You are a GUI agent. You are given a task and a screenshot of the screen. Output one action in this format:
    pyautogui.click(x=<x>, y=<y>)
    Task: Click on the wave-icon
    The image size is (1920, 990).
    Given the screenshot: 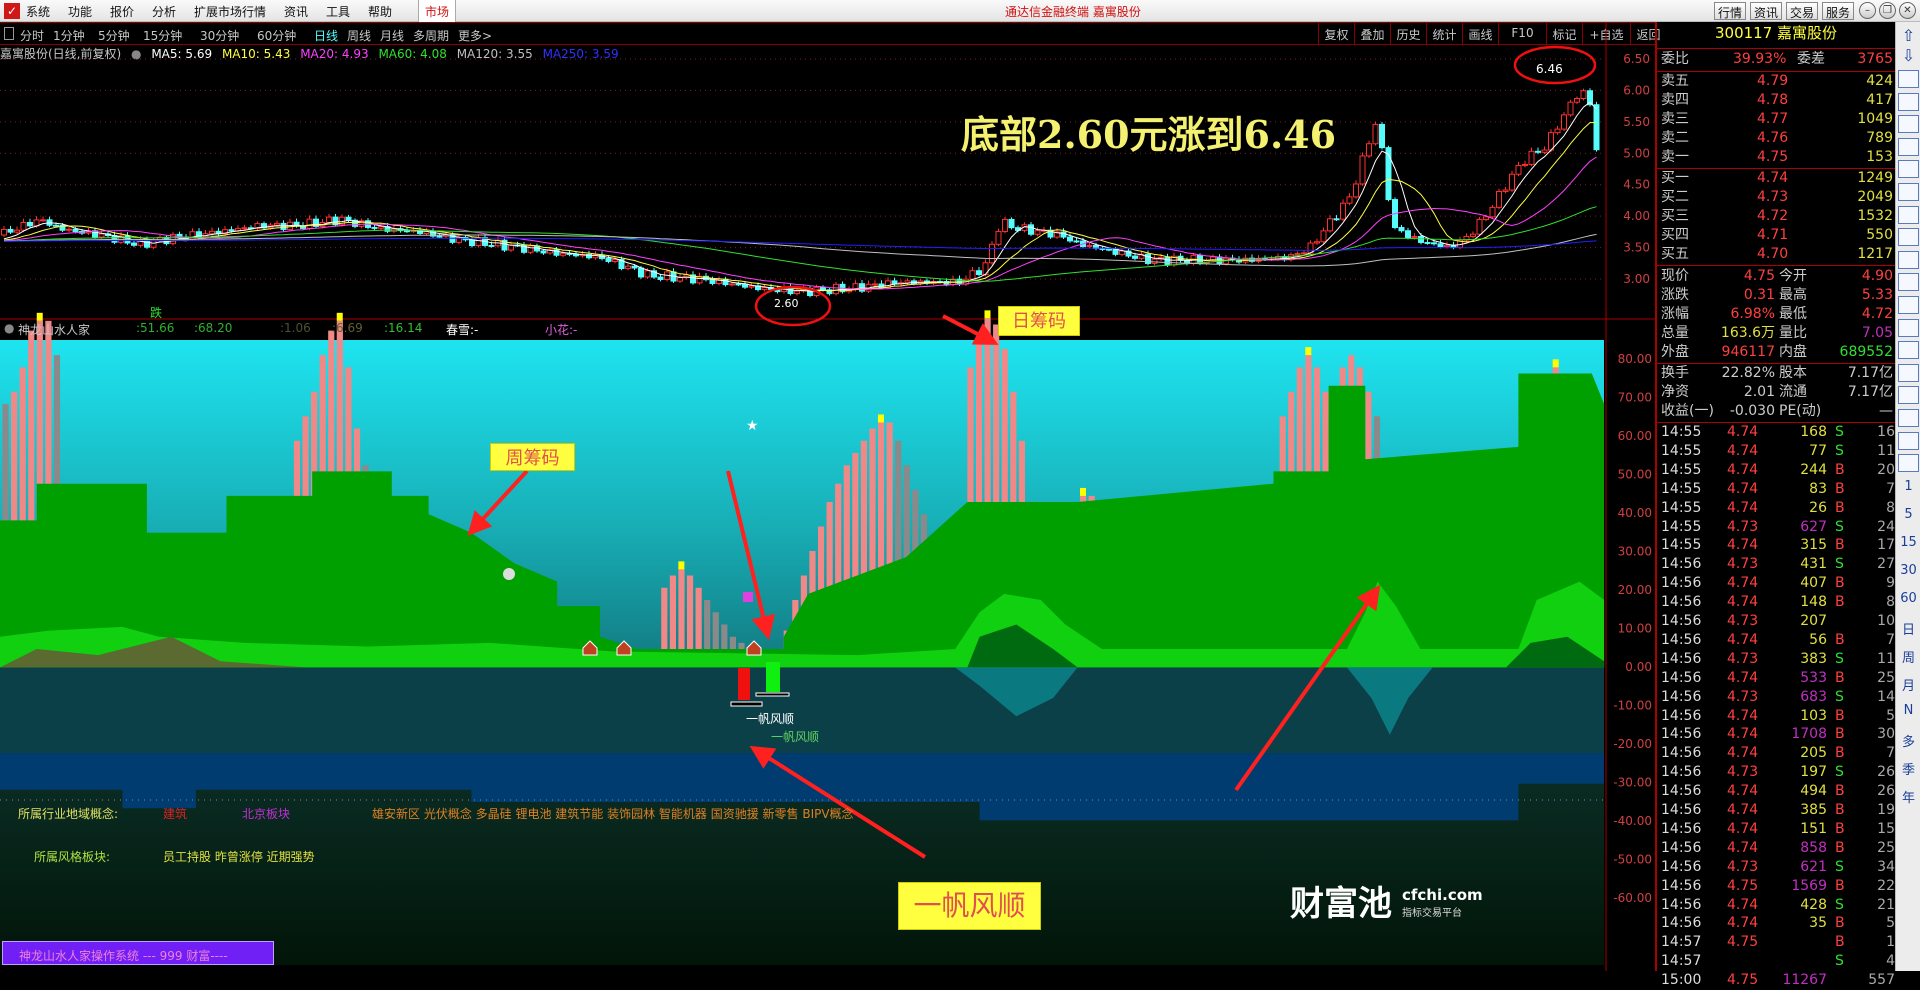 What is the action you would take?
    pyautogui.click(x=1908, y=327)
    